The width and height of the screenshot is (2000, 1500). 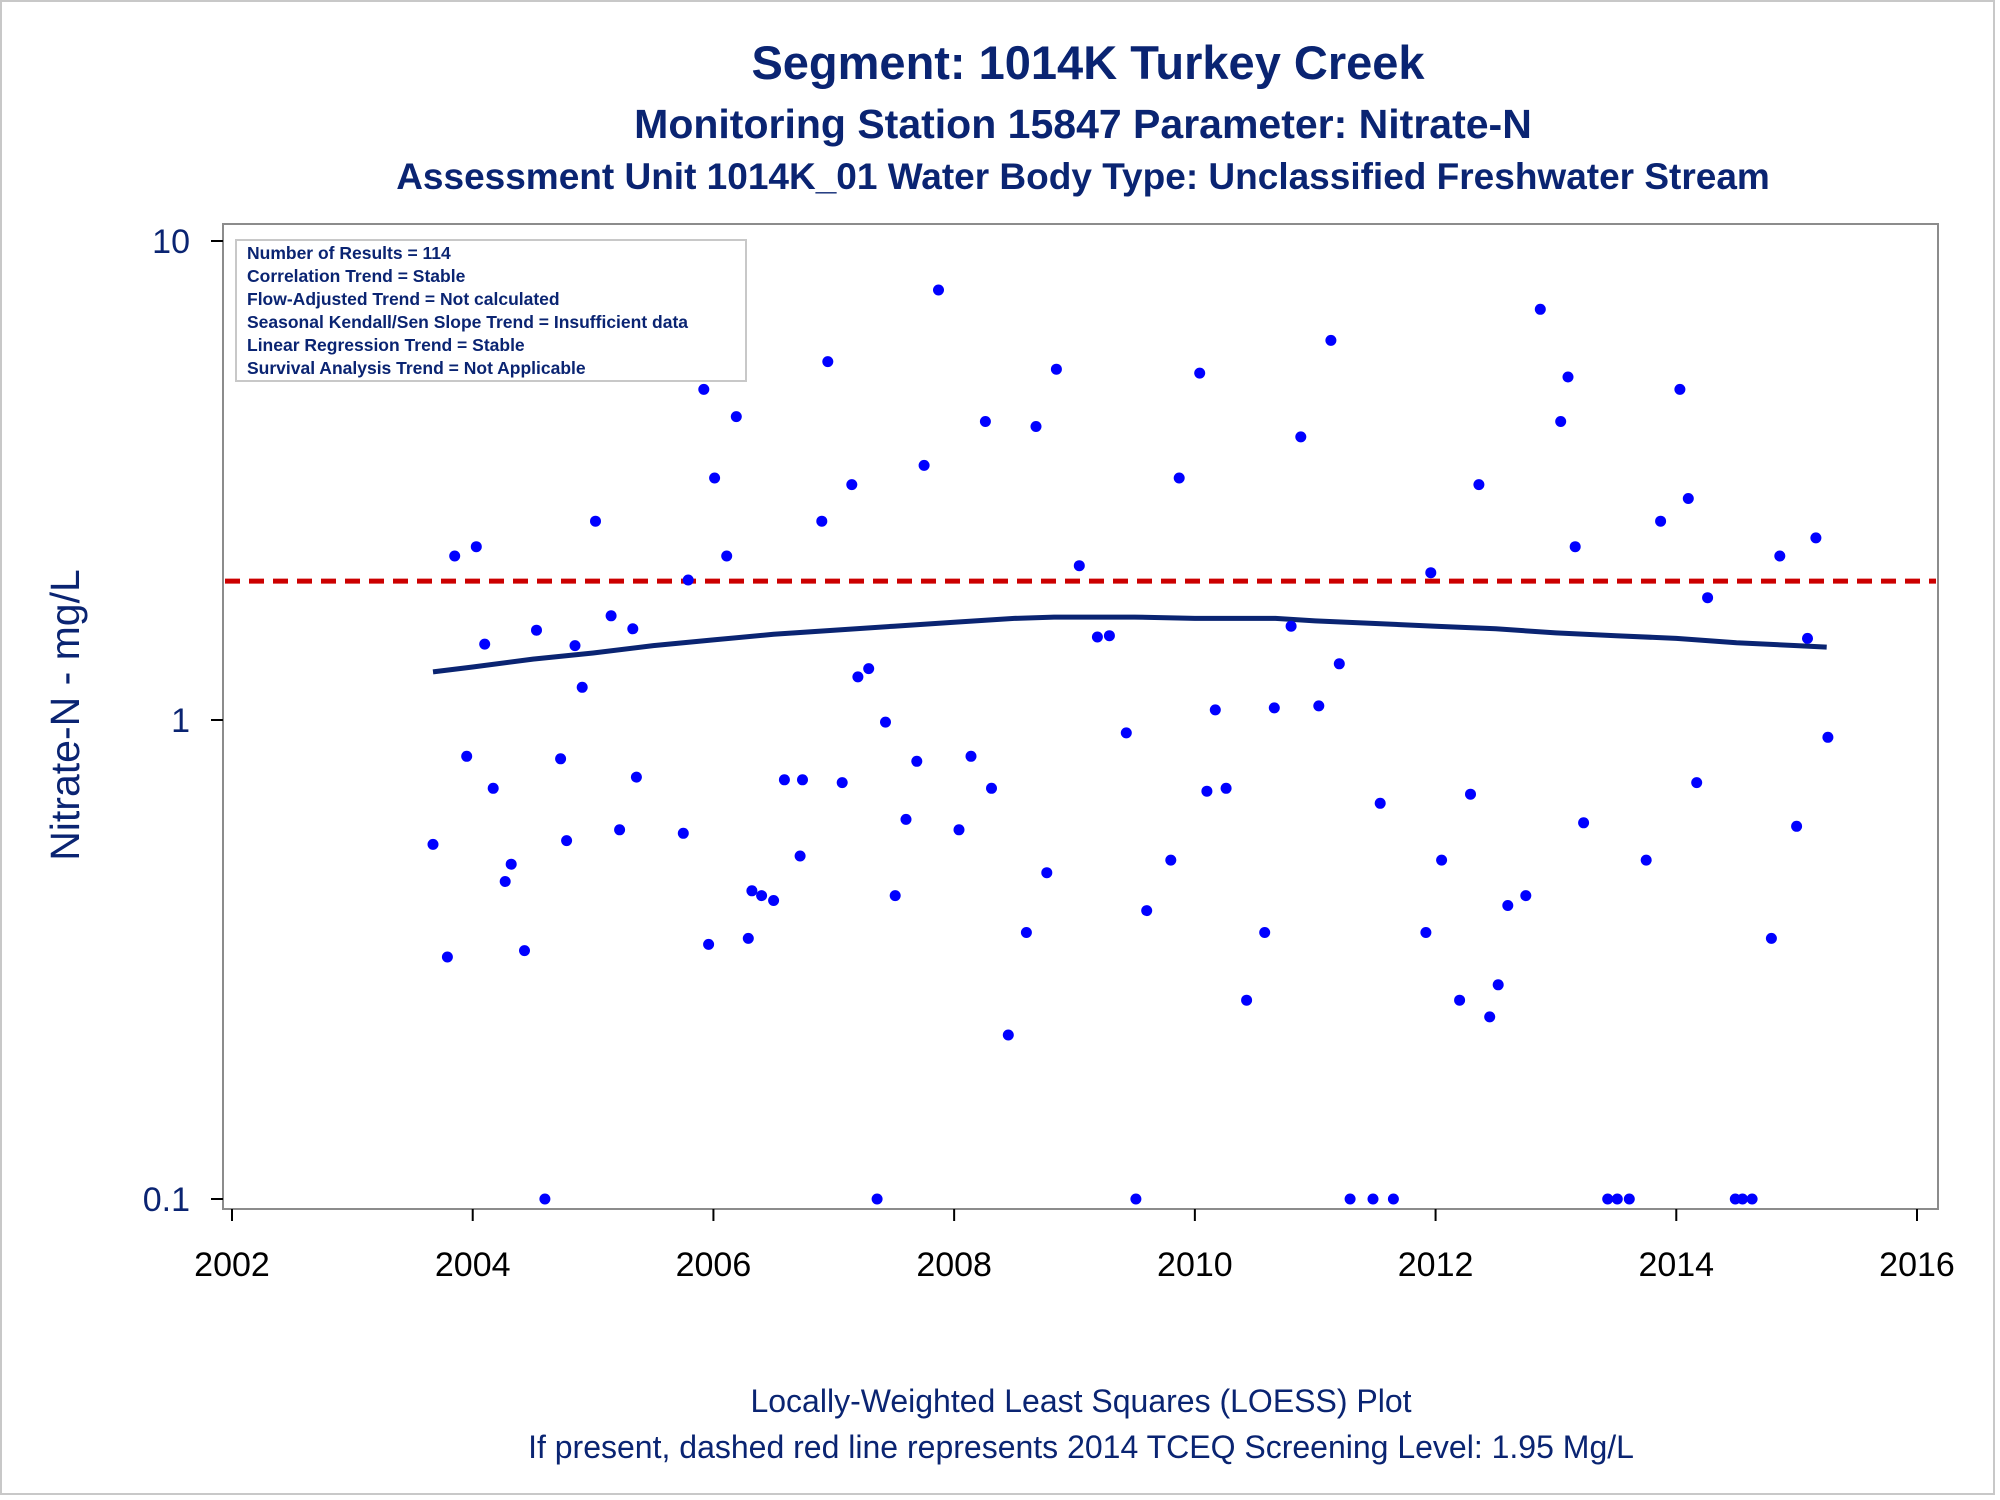 I want to click on x-tick-label: 2004, so click(x=473, y=1265).